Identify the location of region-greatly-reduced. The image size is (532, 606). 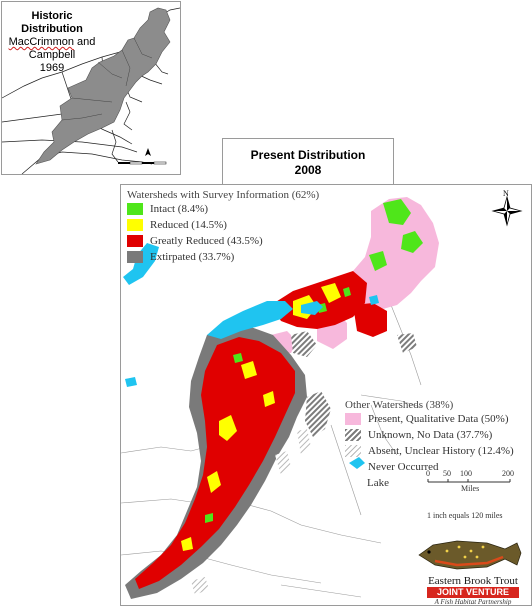
(215, 463).